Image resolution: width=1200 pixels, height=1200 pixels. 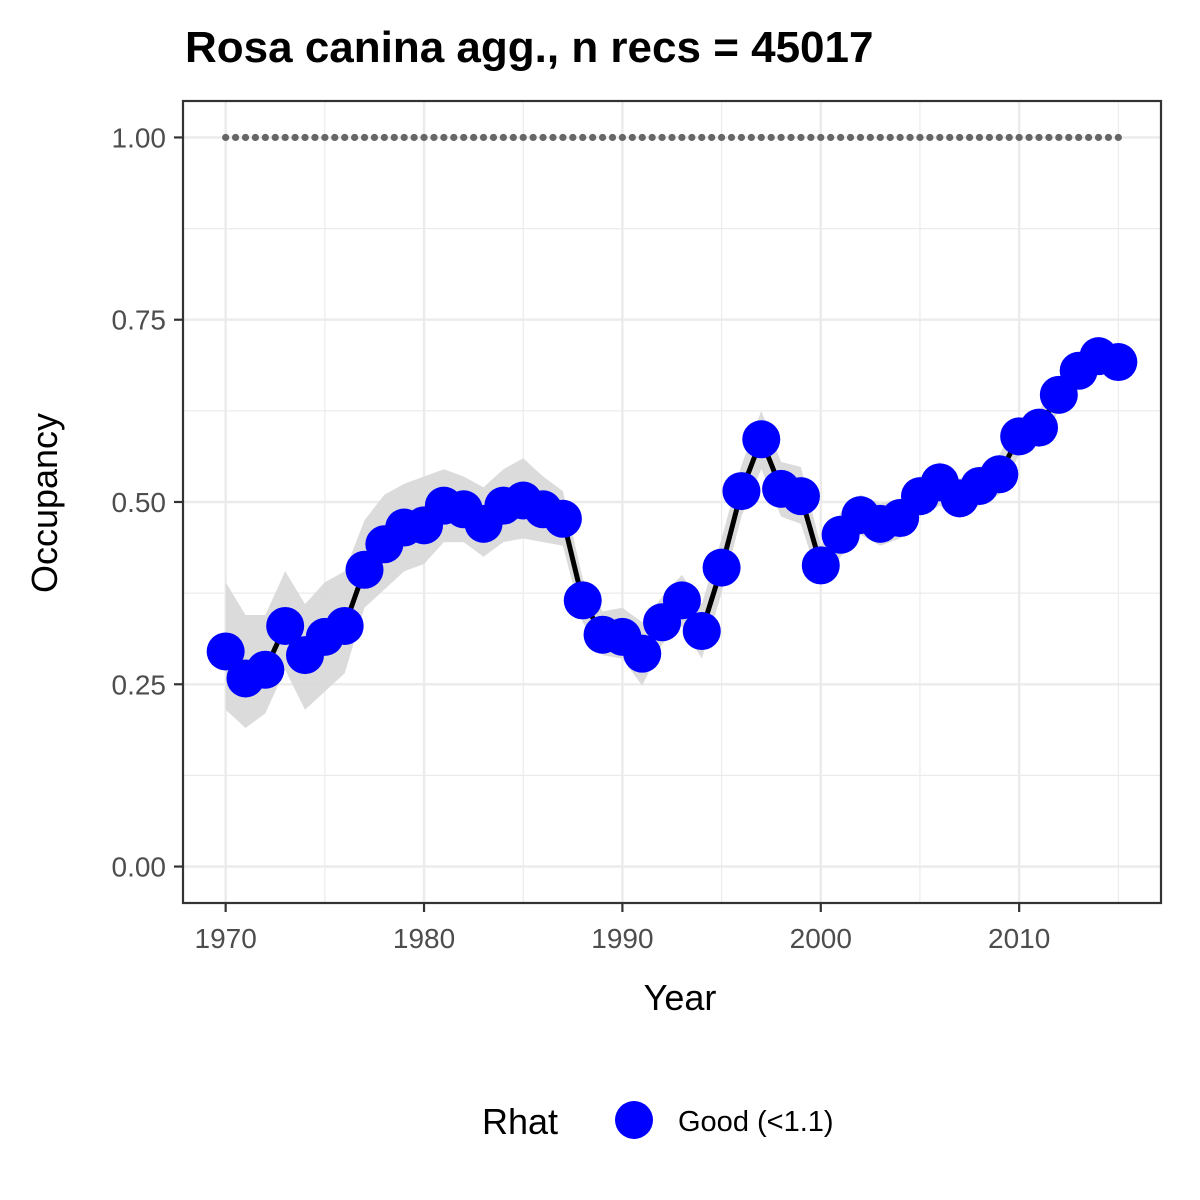 I want to click on y-axis-title: Occupancy, so click(x=44, y=503).